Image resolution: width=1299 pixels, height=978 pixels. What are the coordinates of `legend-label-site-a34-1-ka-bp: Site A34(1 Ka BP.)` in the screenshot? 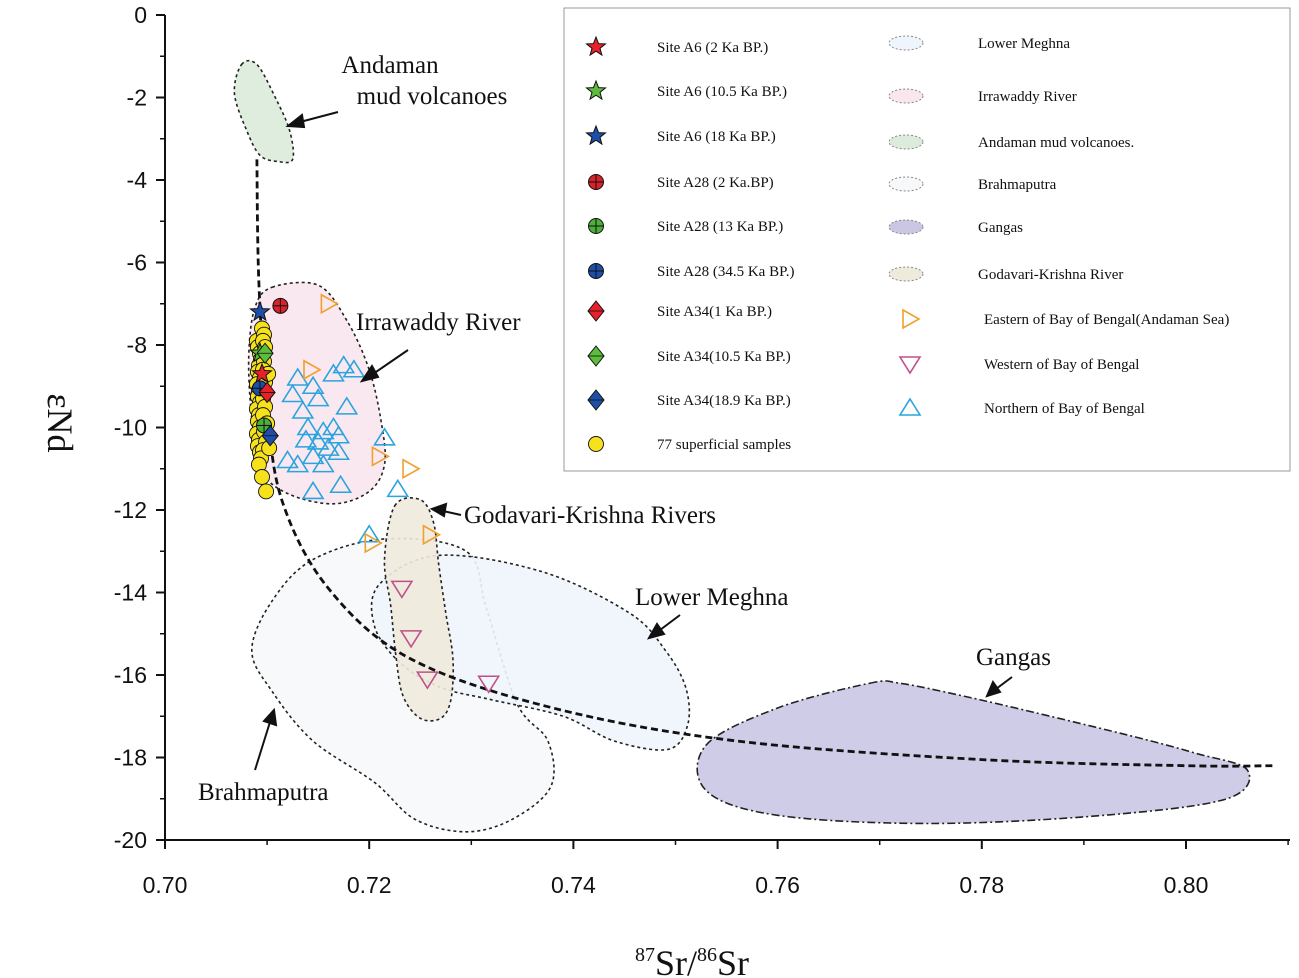 It's located at (714, 312).